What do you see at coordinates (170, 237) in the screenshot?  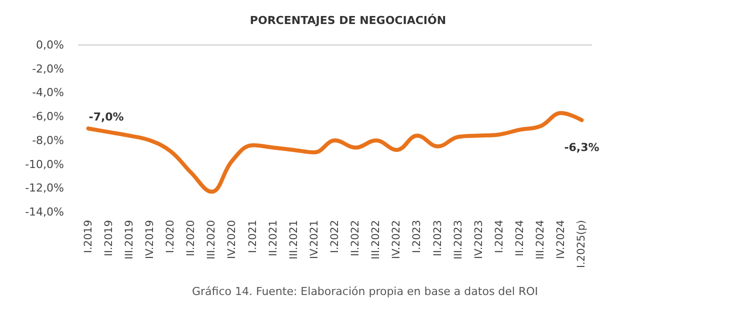 I see `x-tick-label: I.2020` at bounding box center [170, 237].